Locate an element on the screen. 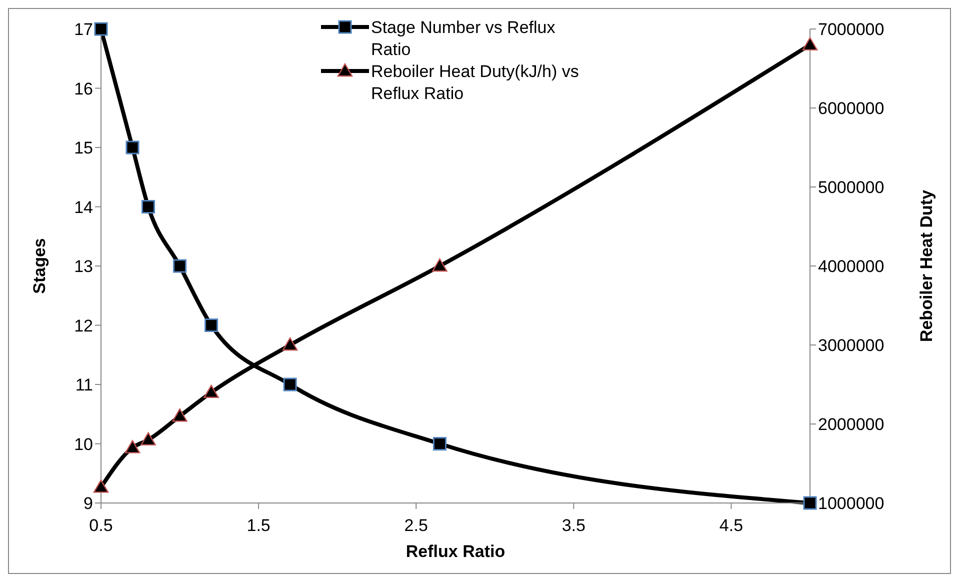 This screenshot has height=582, width=959. x-tick-label: 4.5 is located at coordinates (731, 526).